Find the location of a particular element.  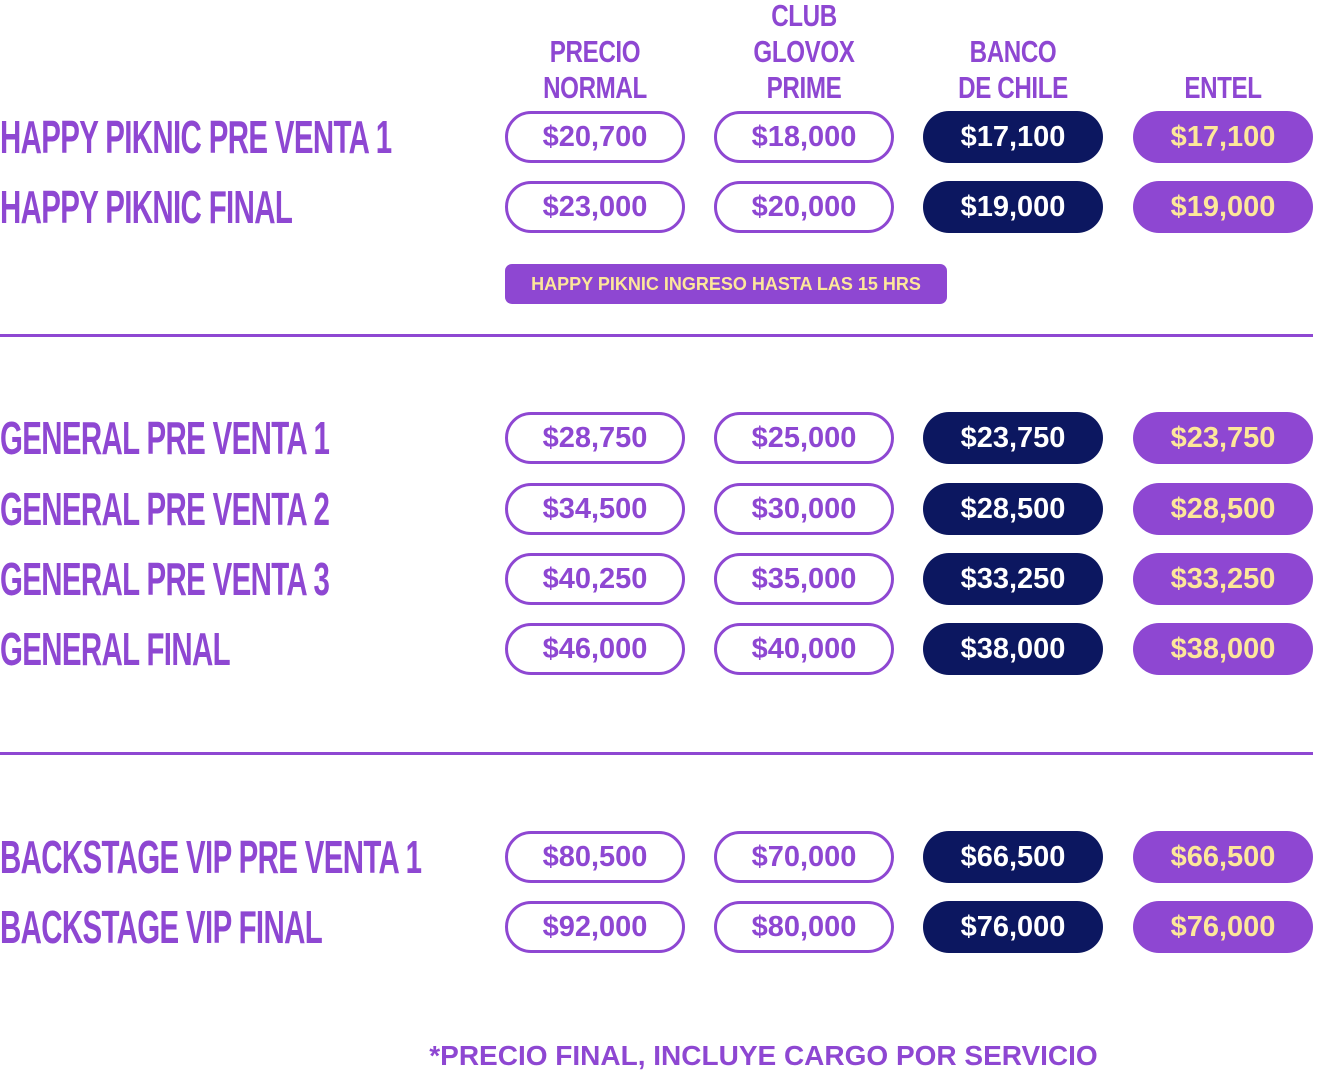

price-pill: $92,000 is located at coordinates (595, 927).